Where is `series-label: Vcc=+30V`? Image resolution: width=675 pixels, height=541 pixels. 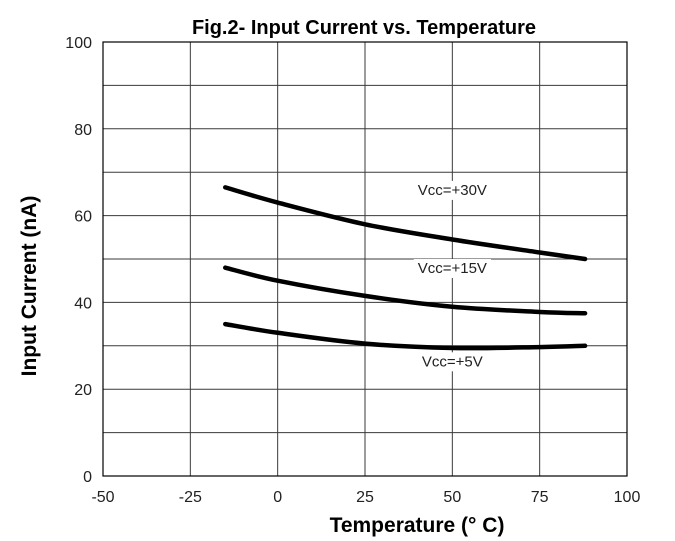 series-label: Vcc=+30V is located at coordinates (452, 190).